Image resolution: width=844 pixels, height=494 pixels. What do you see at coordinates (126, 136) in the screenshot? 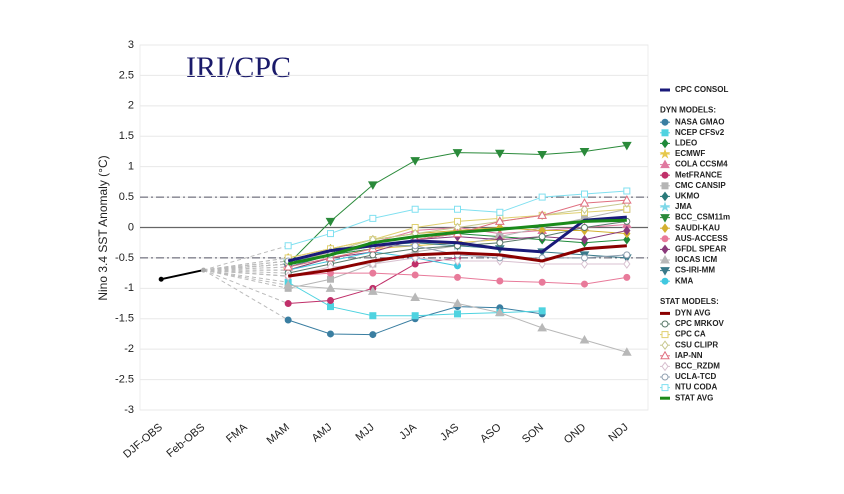
I see `y-tick-label: 1.5` at bounding box center [126, 136].